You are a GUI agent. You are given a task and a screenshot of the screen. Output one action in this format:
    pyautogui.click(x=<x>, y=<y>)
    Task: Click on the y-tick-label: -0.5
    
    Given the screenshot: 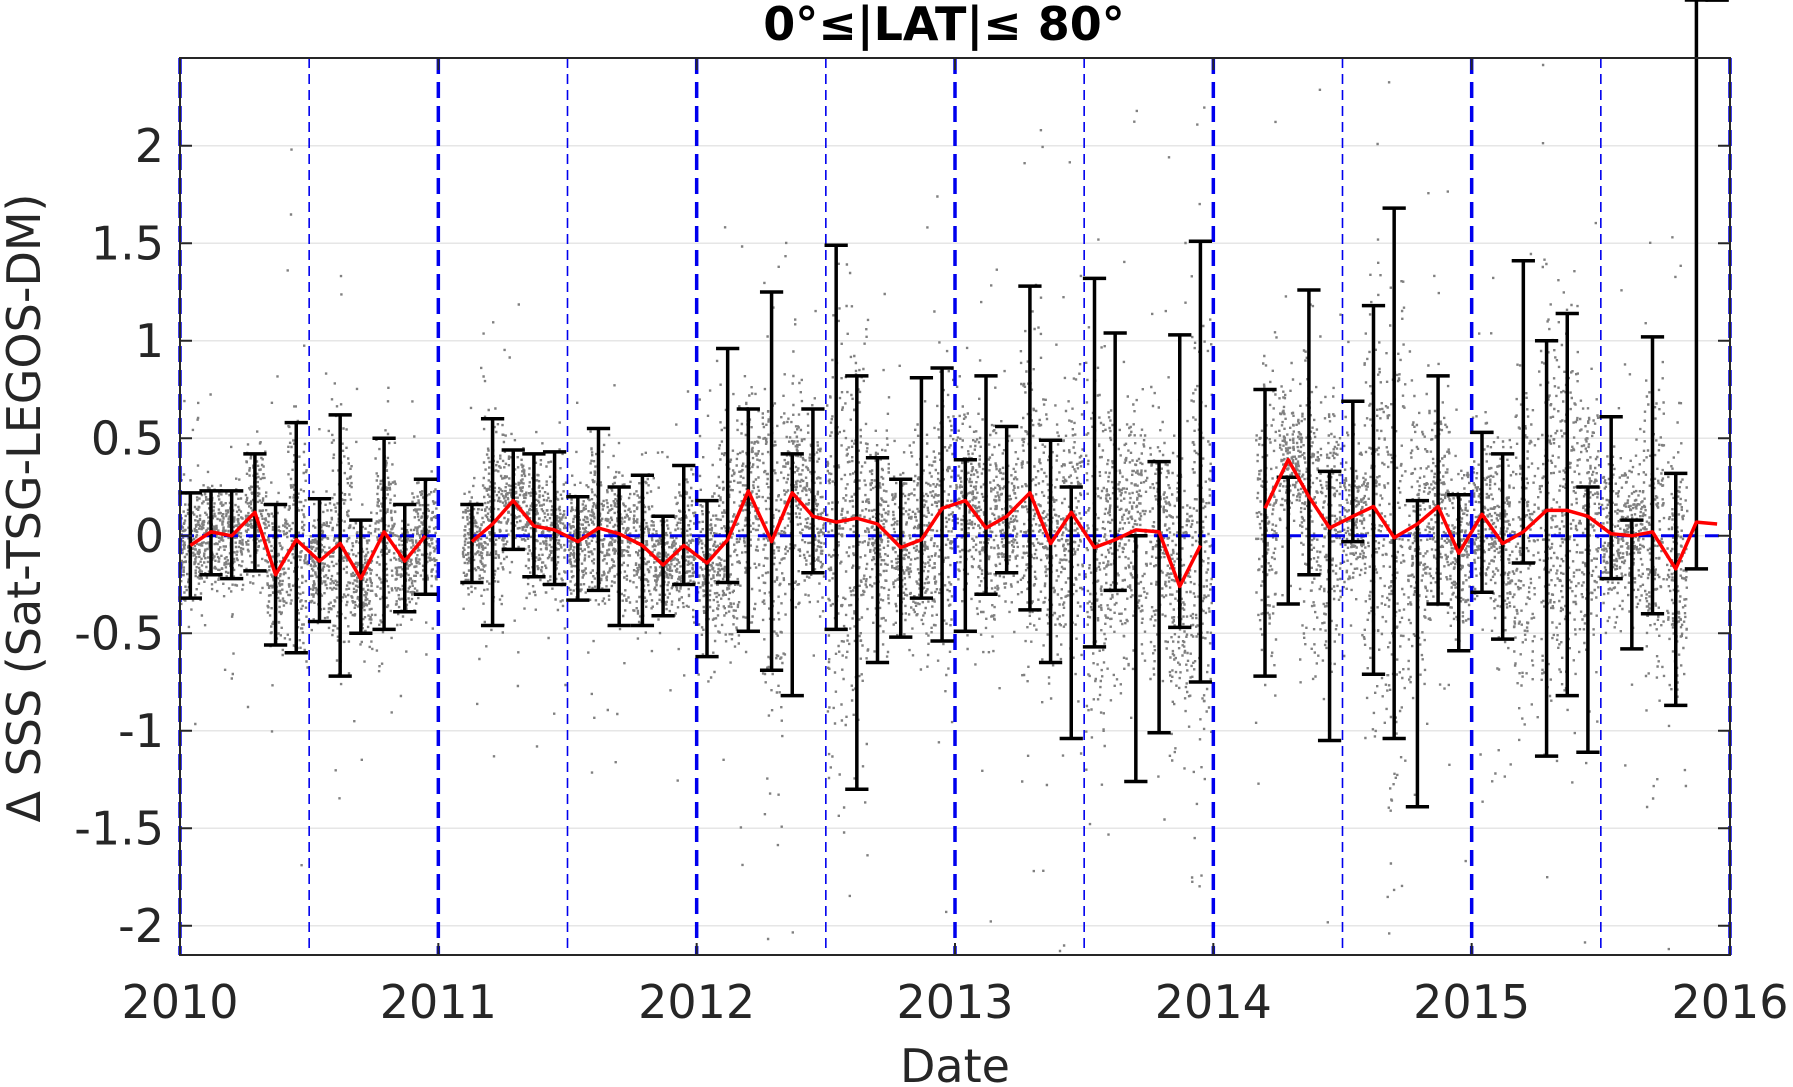 What is the action you would take?
    pyautogui.click(x=119, y=633)
    